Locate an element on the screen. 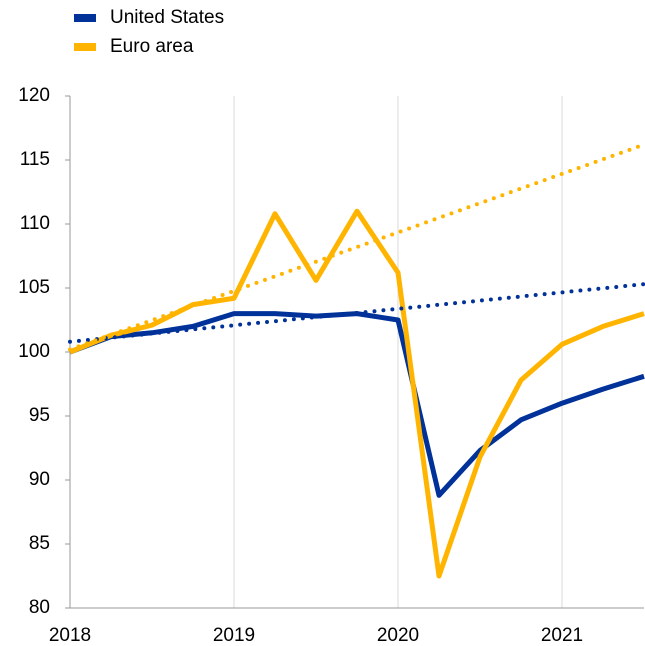  trend-line is located at coordinates (356, 313).